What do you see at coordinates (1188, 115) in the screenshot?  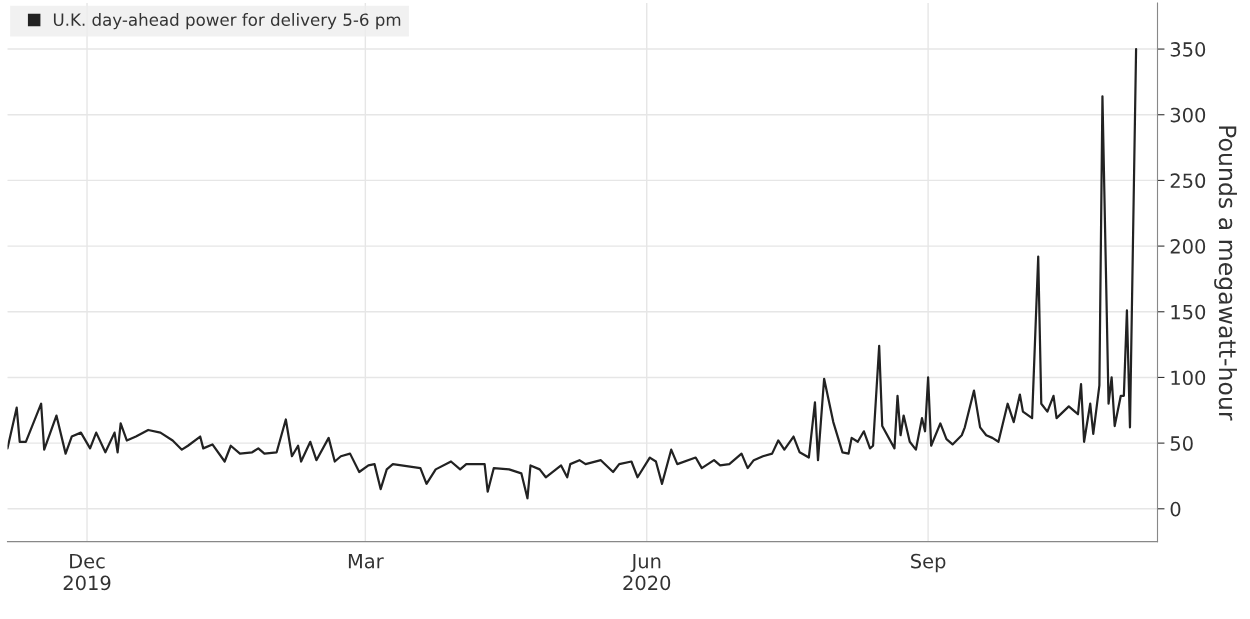 I see `y-tick-label: 300` at bounding box center [1188, 115].